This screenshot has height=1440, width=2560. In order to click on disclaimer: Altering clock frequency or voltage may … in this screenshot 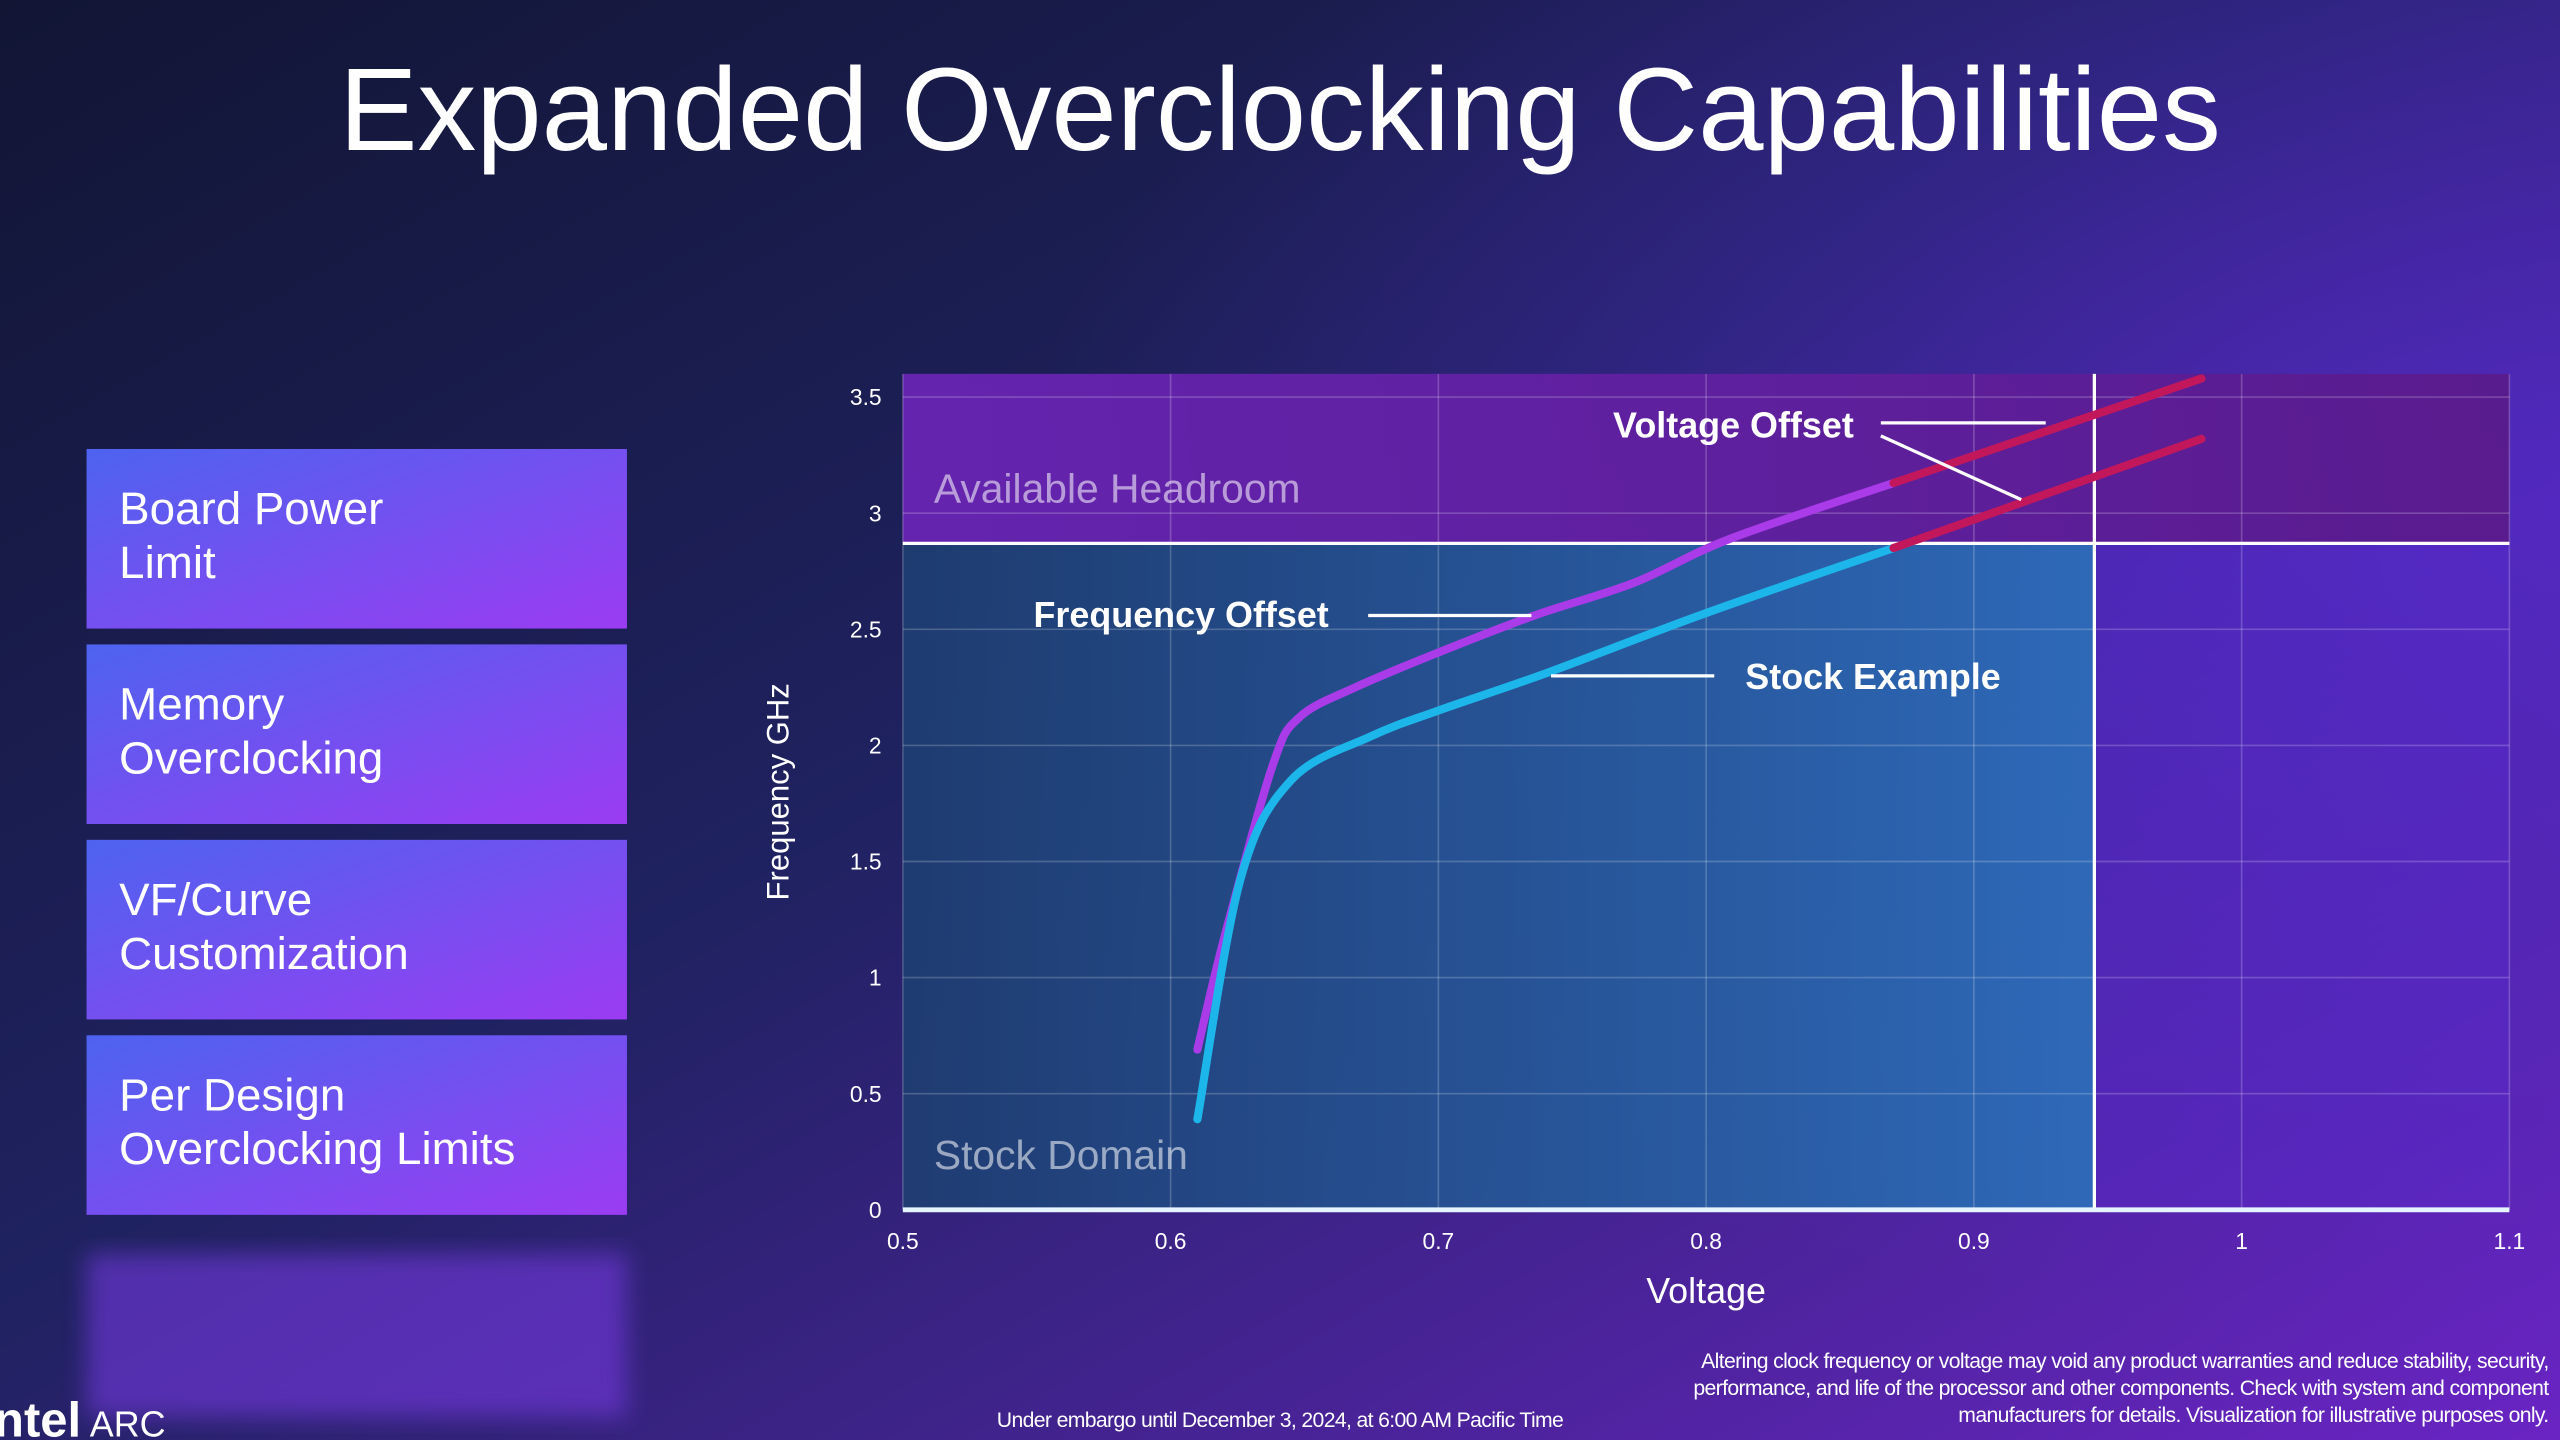, I will do `click(2121, 1388)`.